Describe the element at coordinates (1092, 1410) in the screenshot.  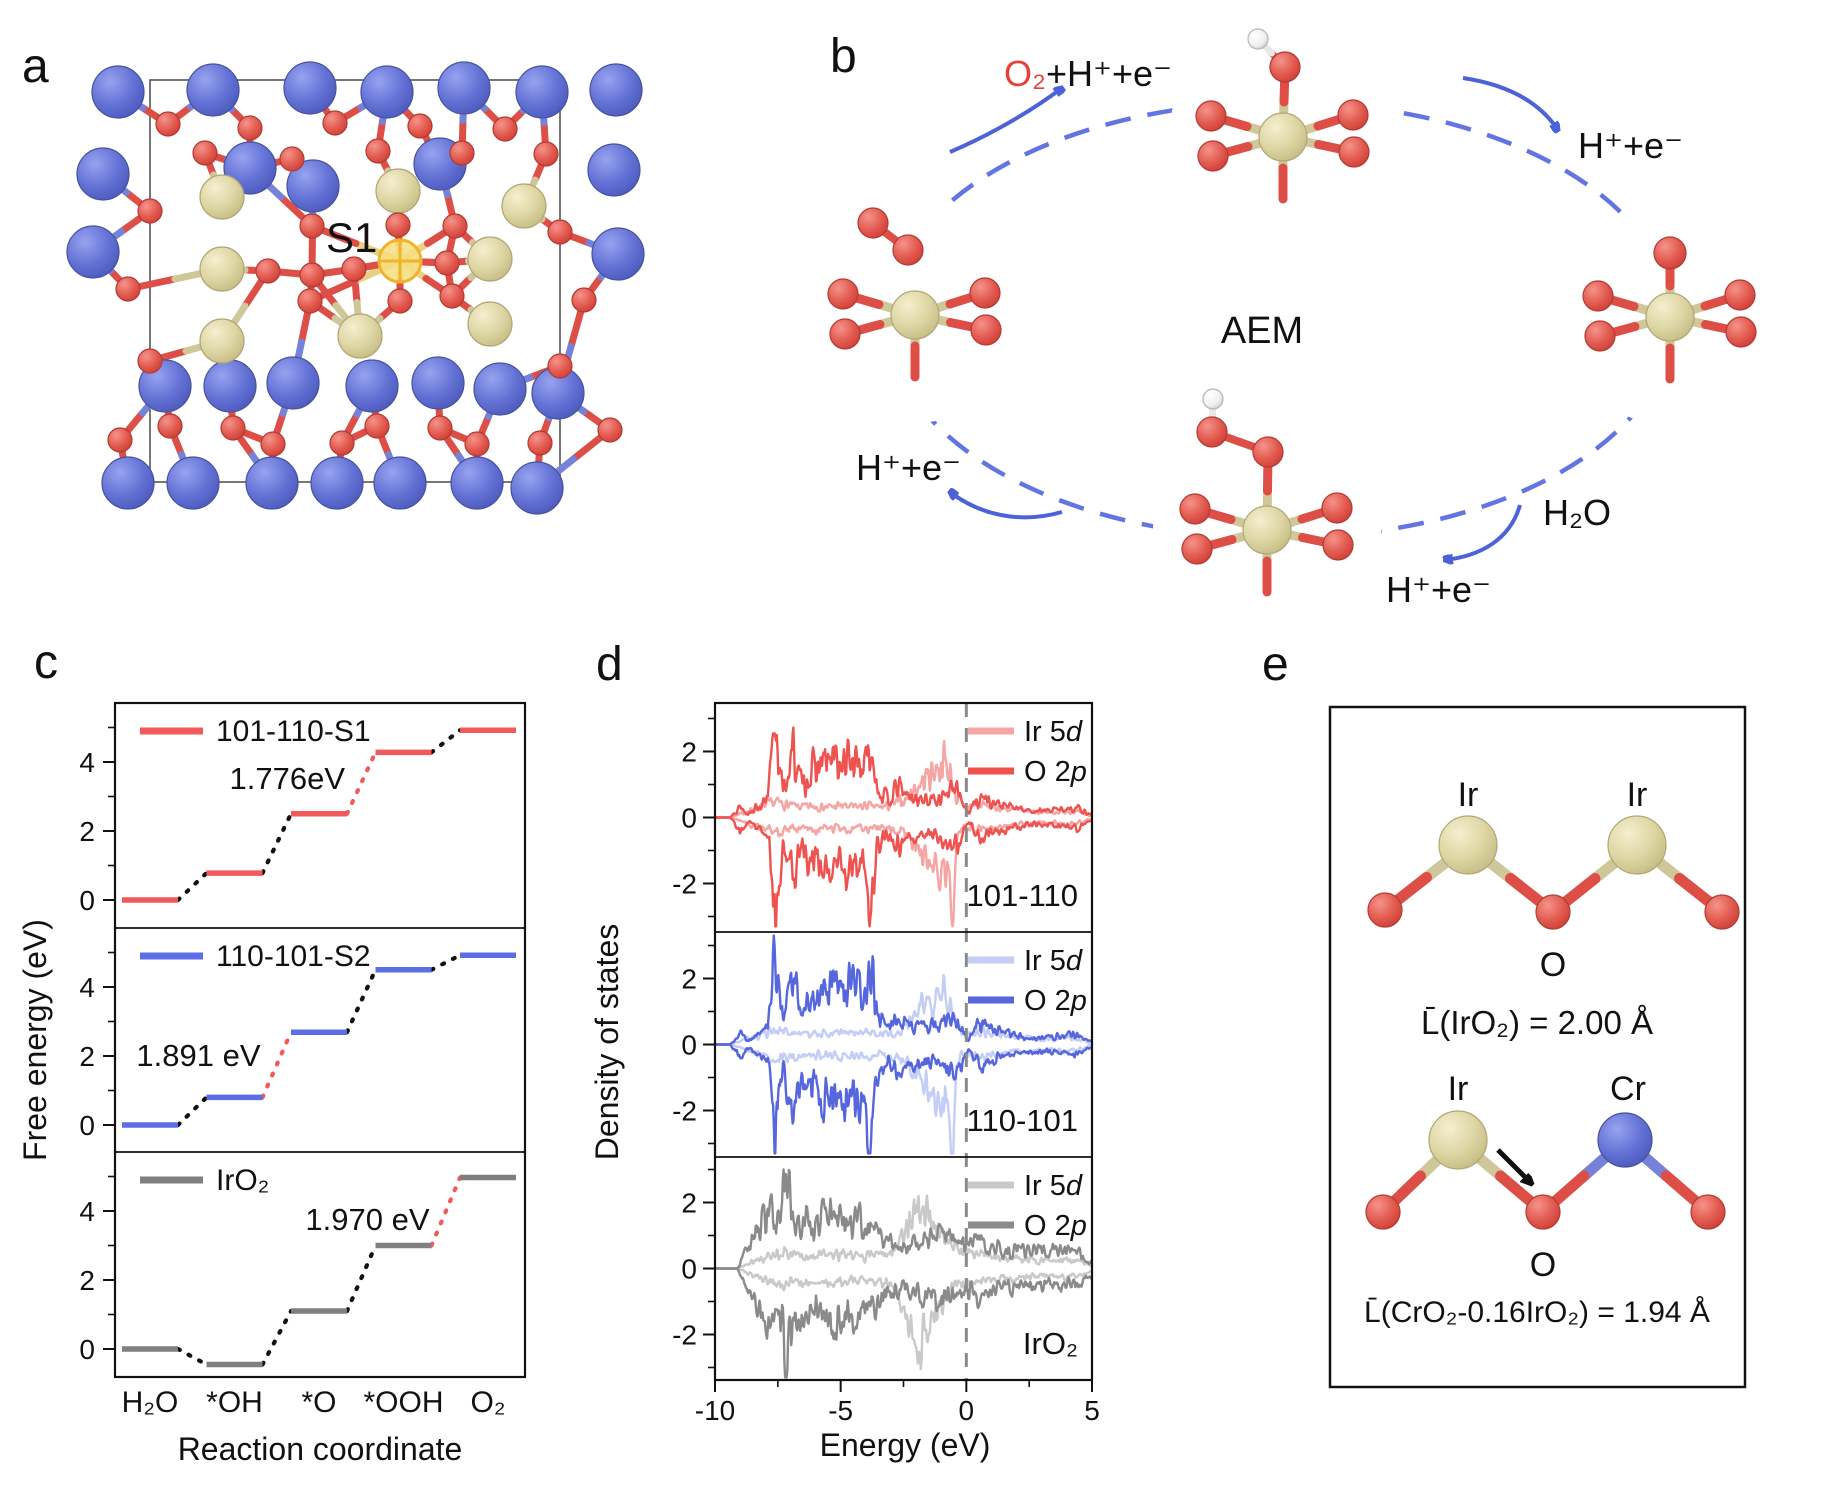
I see `x-tick-label: 5` at that location.